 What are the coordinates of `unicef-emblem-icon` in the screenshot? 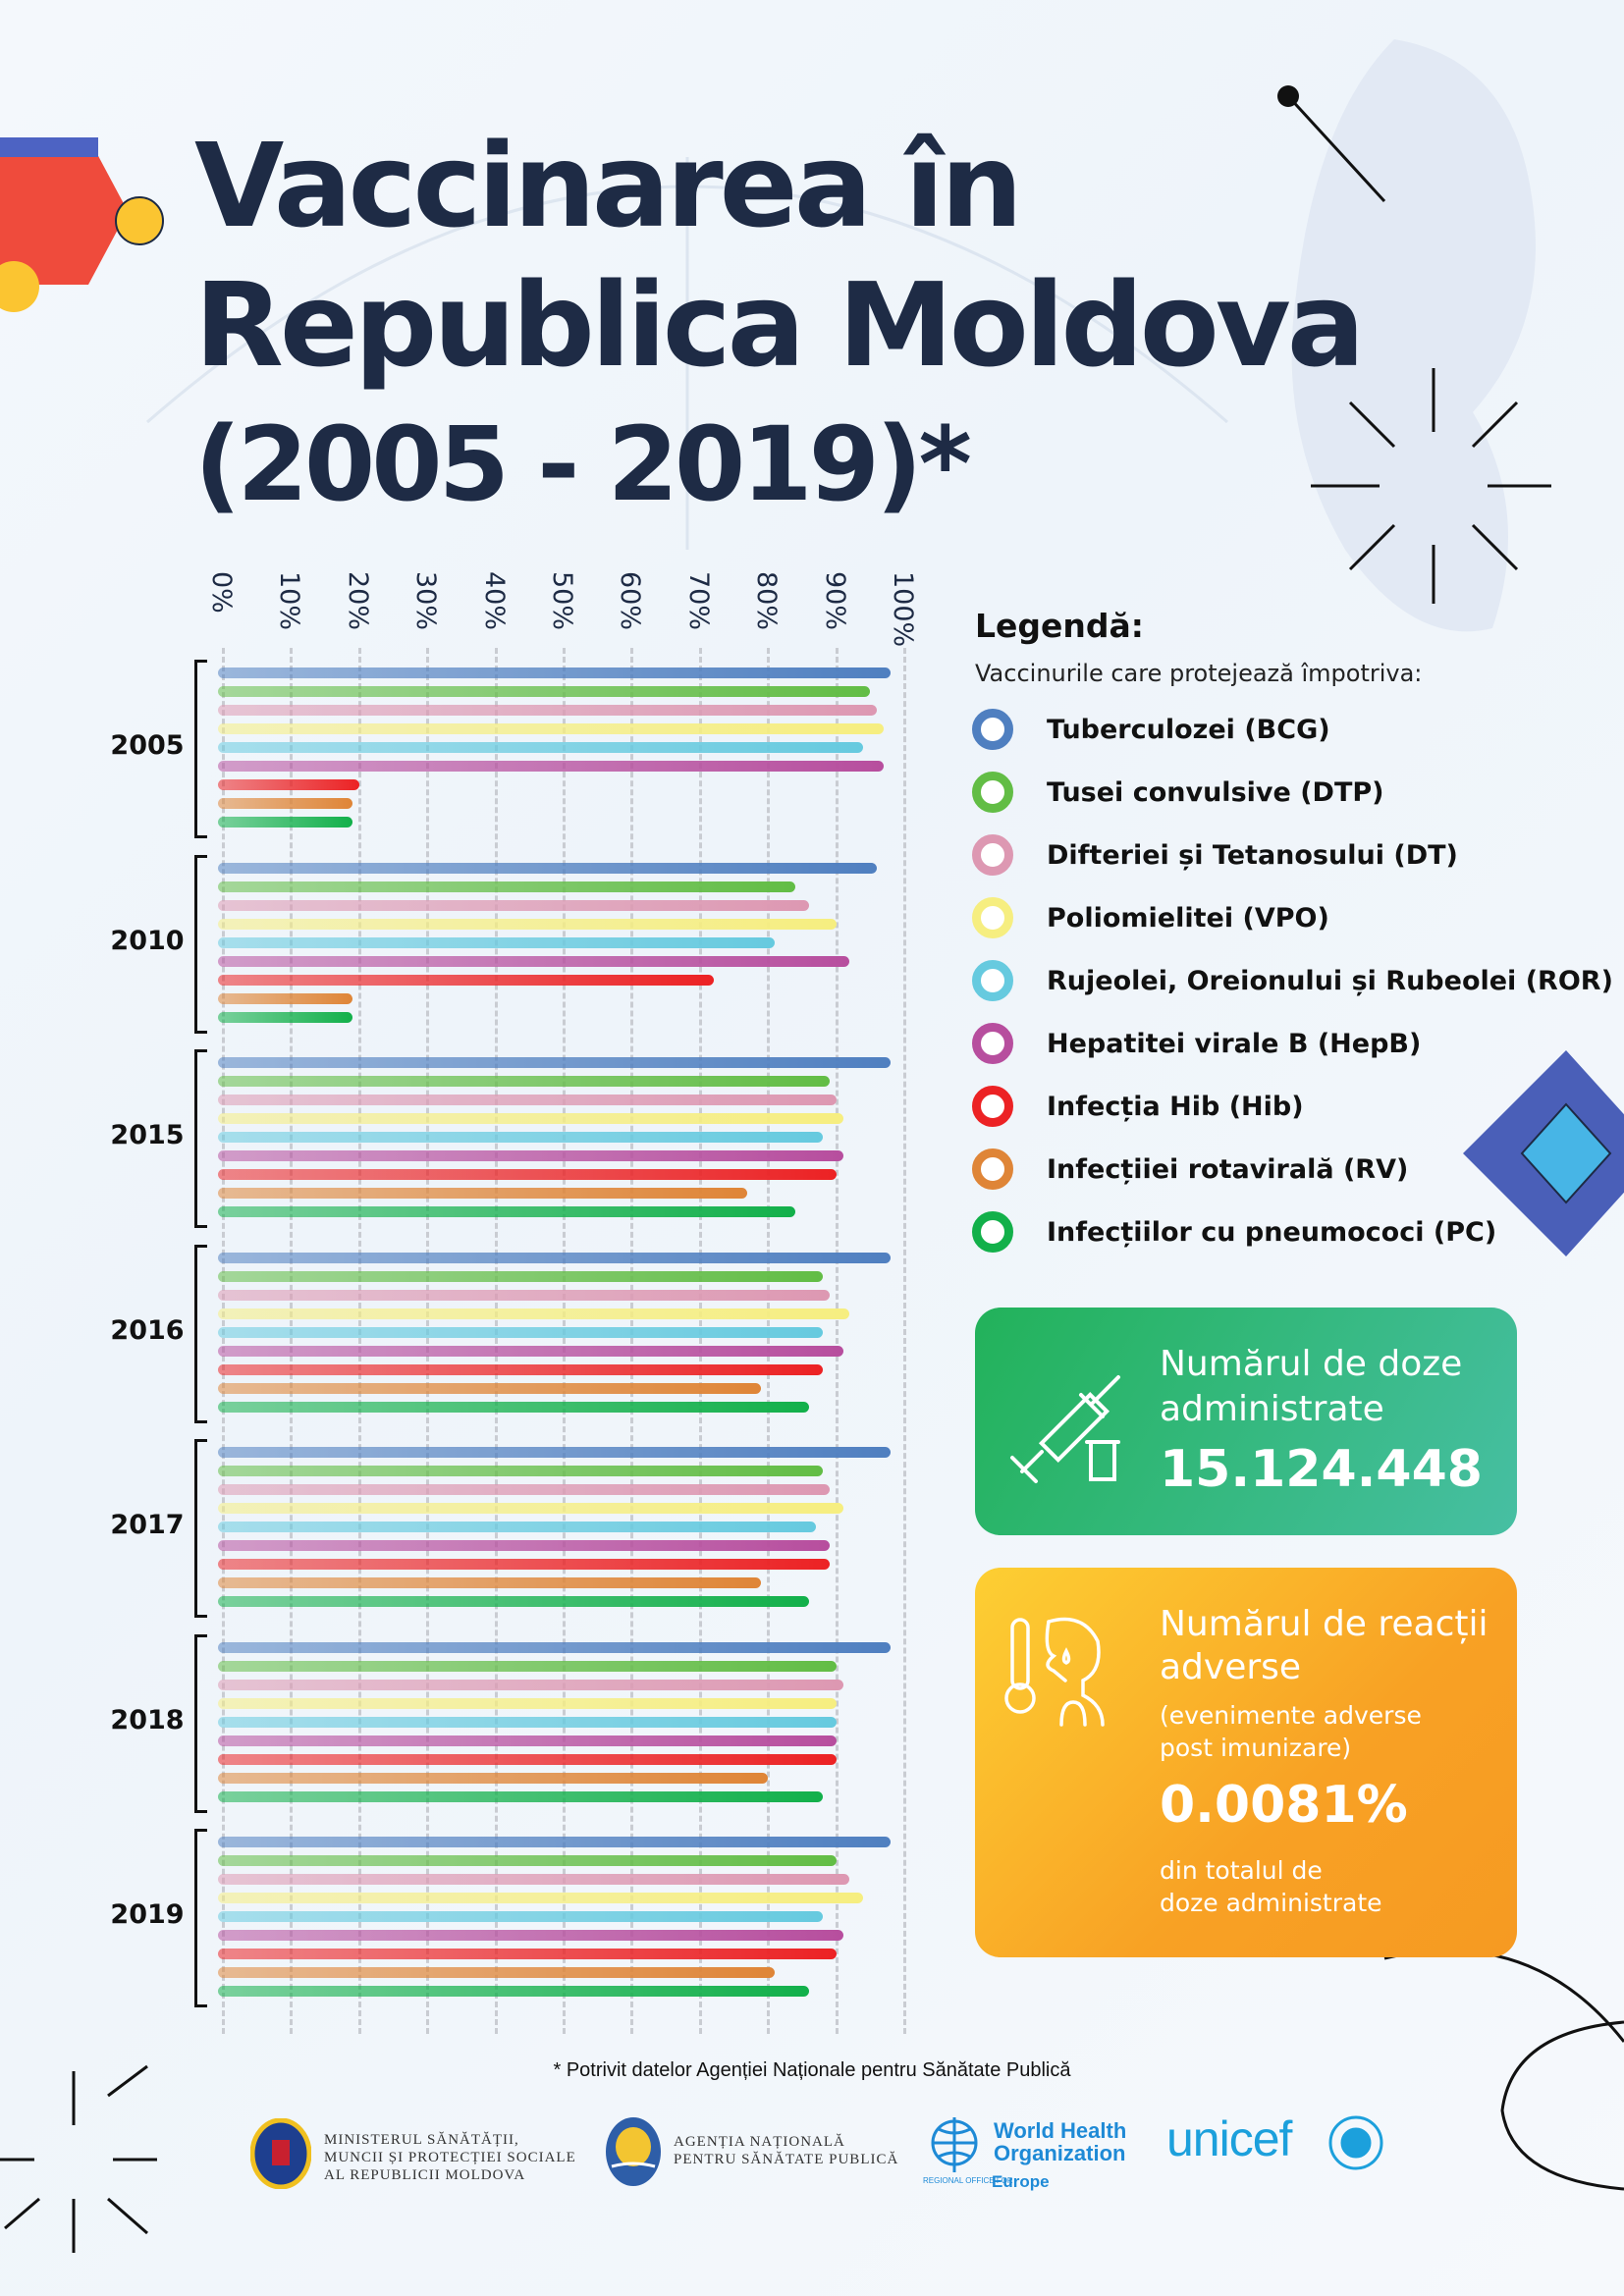 It's located at (1355, 2142).